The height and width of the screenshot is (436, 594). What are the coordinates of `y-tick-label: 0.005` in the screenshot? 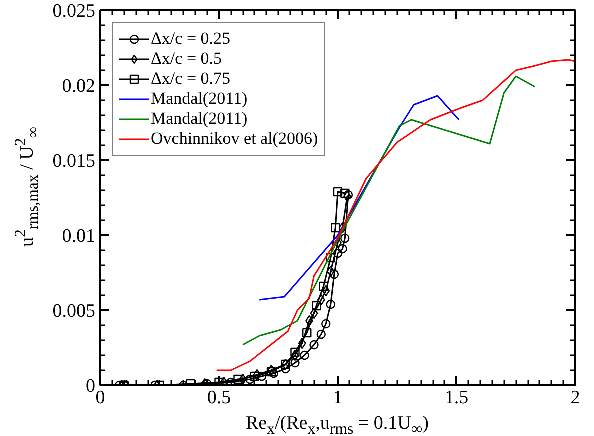 It's located at (74, 311).